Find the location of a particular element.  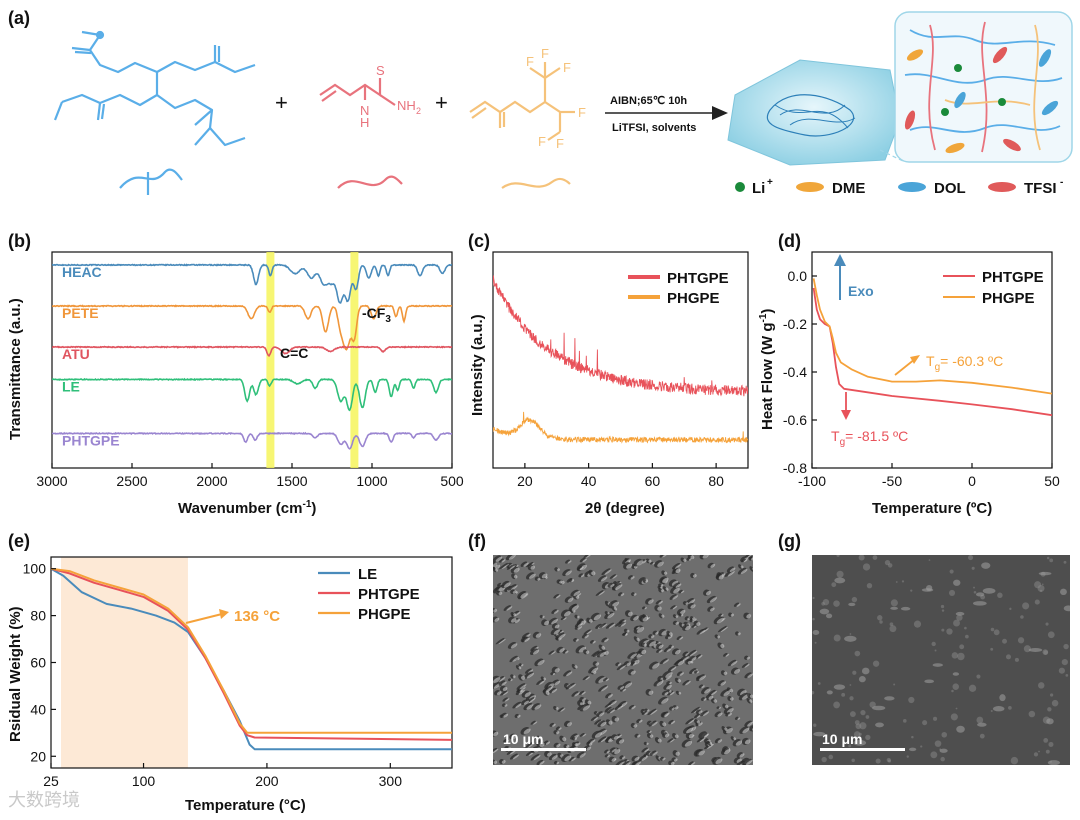

legend-d-phtgpe: PHTGPE is located at coordinates (1013, 277).